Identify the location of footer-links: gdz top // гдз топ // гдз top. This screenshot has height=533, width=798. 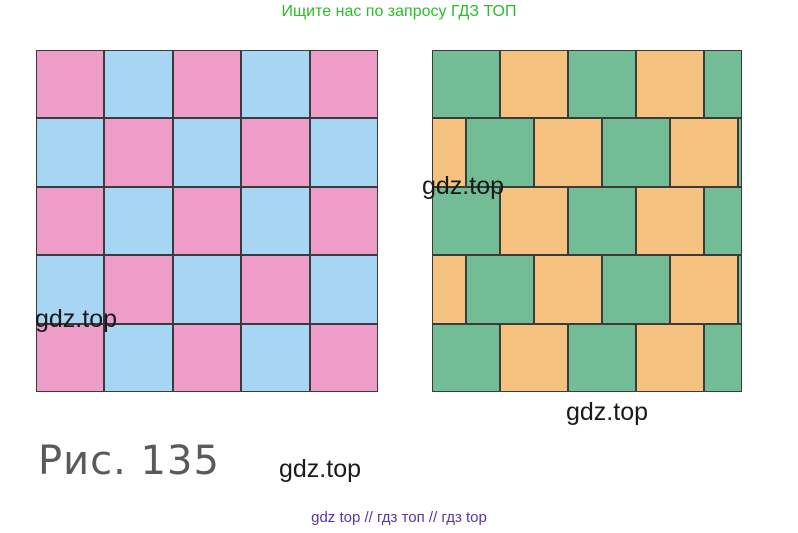
(399, 517).